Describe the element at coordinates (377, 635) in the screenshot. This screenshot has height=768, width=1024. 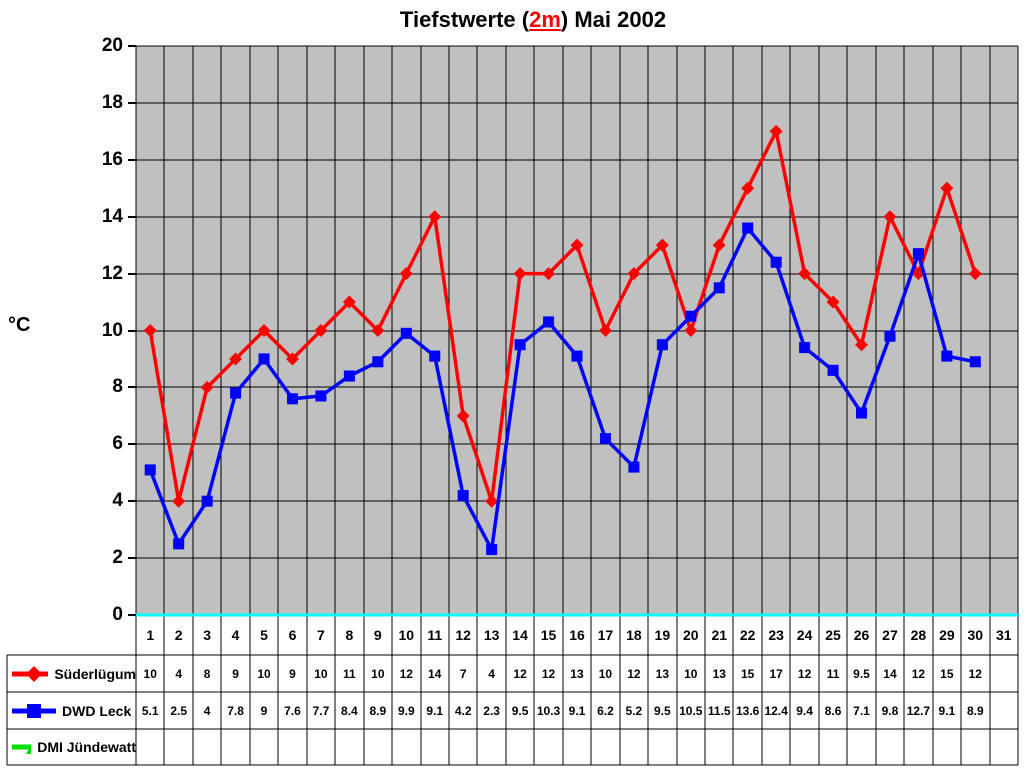
I see `table-day-header: 9` at that location.